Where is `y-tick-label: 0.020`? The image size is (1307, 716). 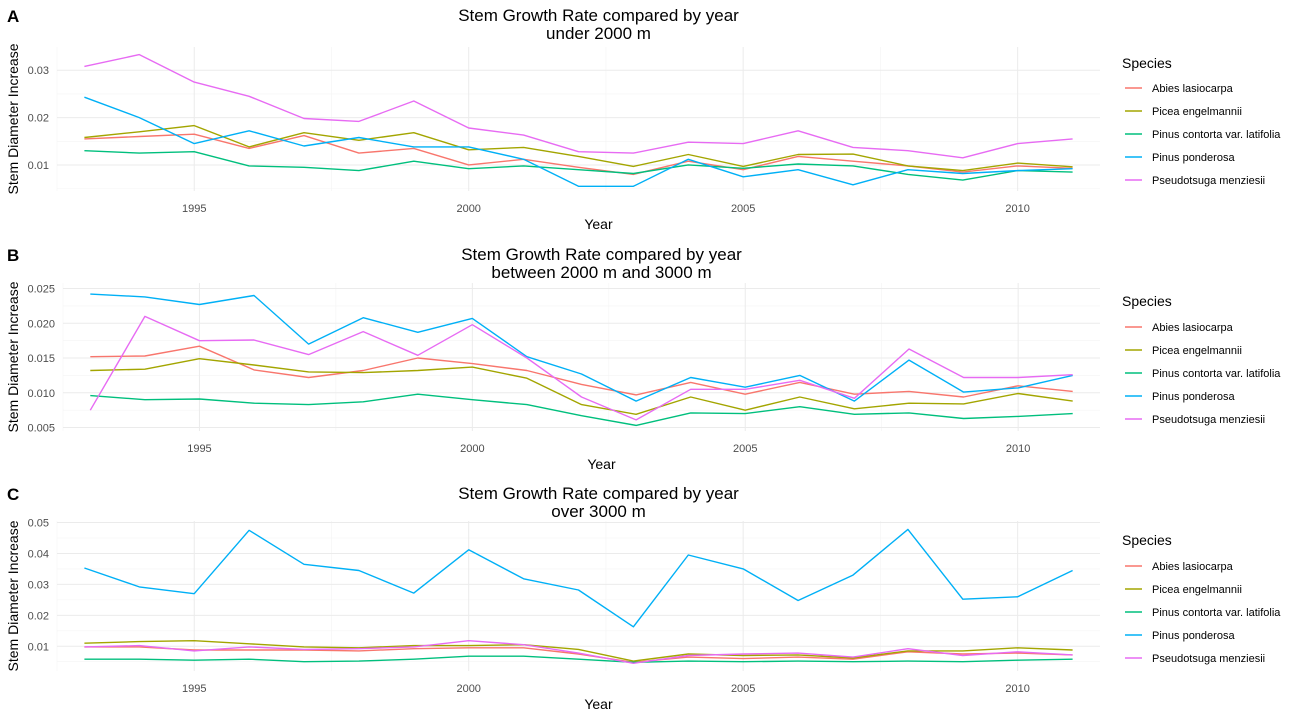 y-tick-label: 0.020 is located at coordinates (41, 324).